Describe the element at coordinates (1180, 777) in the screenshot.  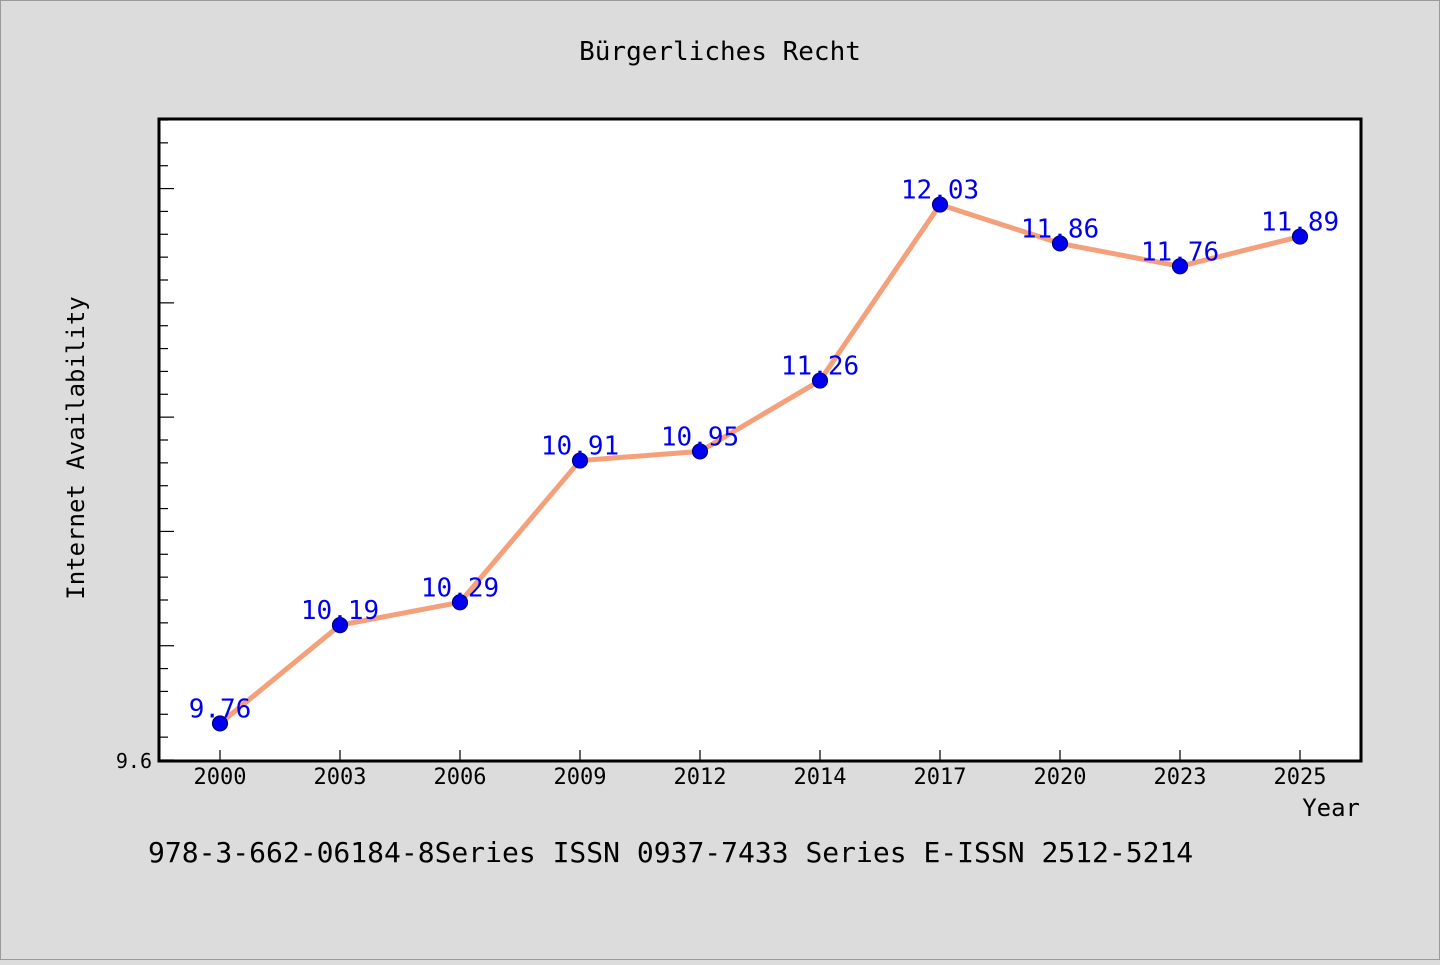
I see `x-tick-label: 2023` at that location.